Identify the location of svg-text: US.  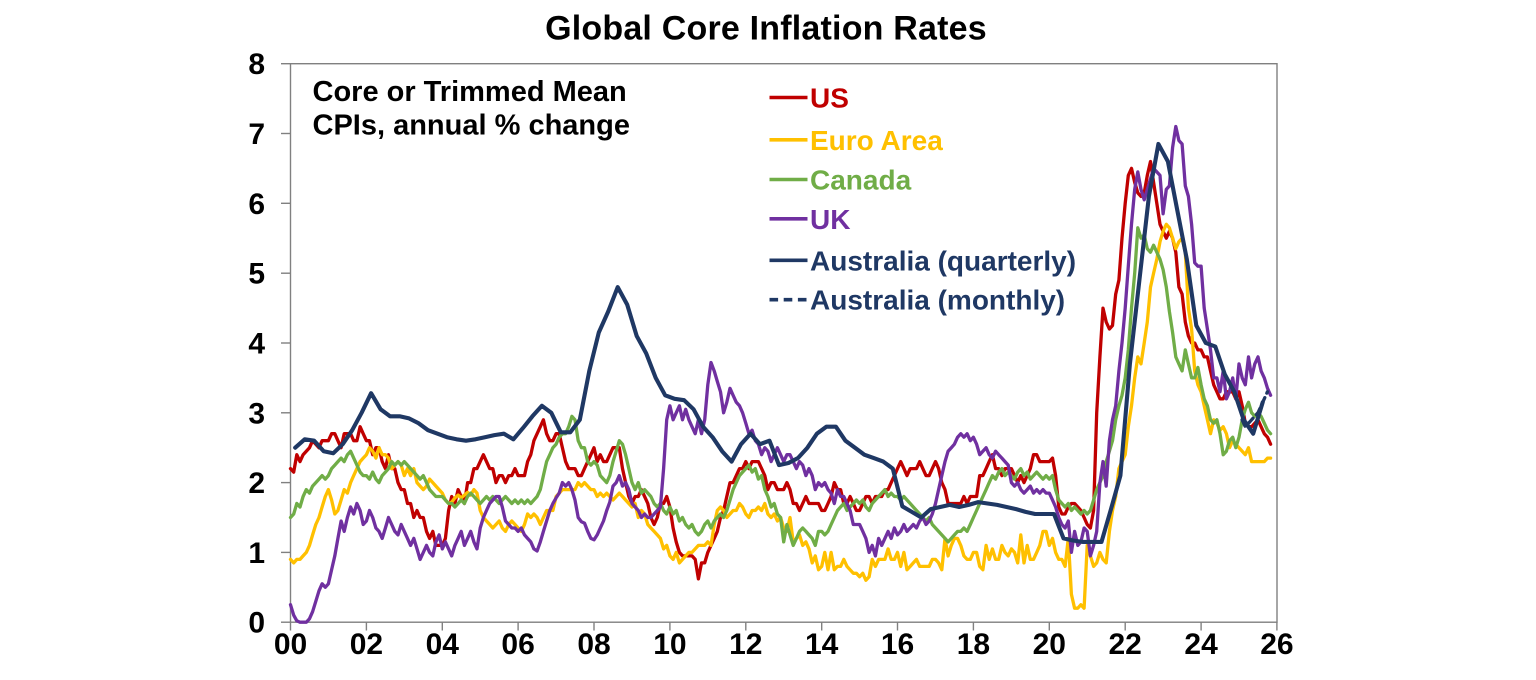
(829, 98).